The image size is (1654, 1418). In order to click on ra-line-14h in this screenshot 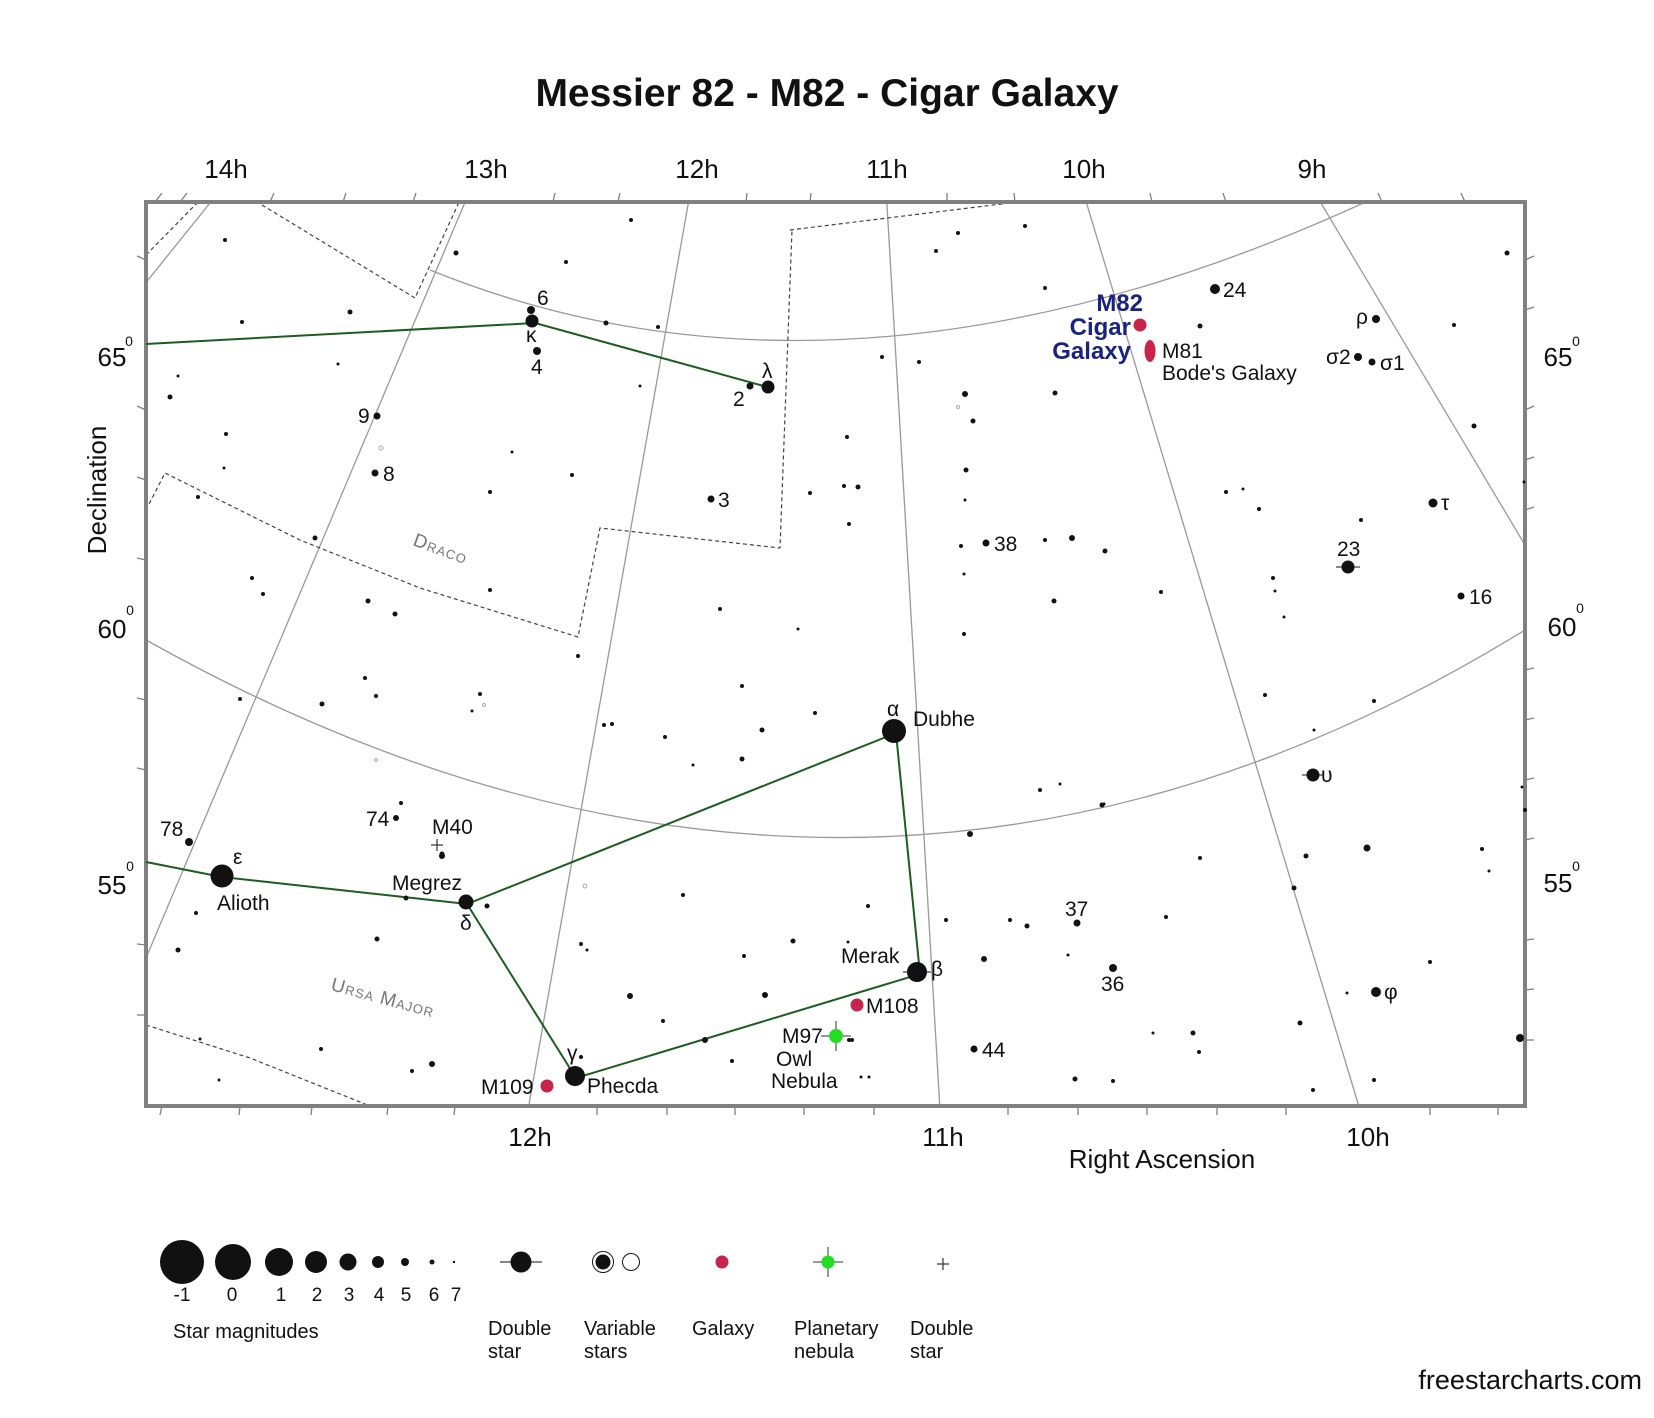, I will do `click(179, 243)`.